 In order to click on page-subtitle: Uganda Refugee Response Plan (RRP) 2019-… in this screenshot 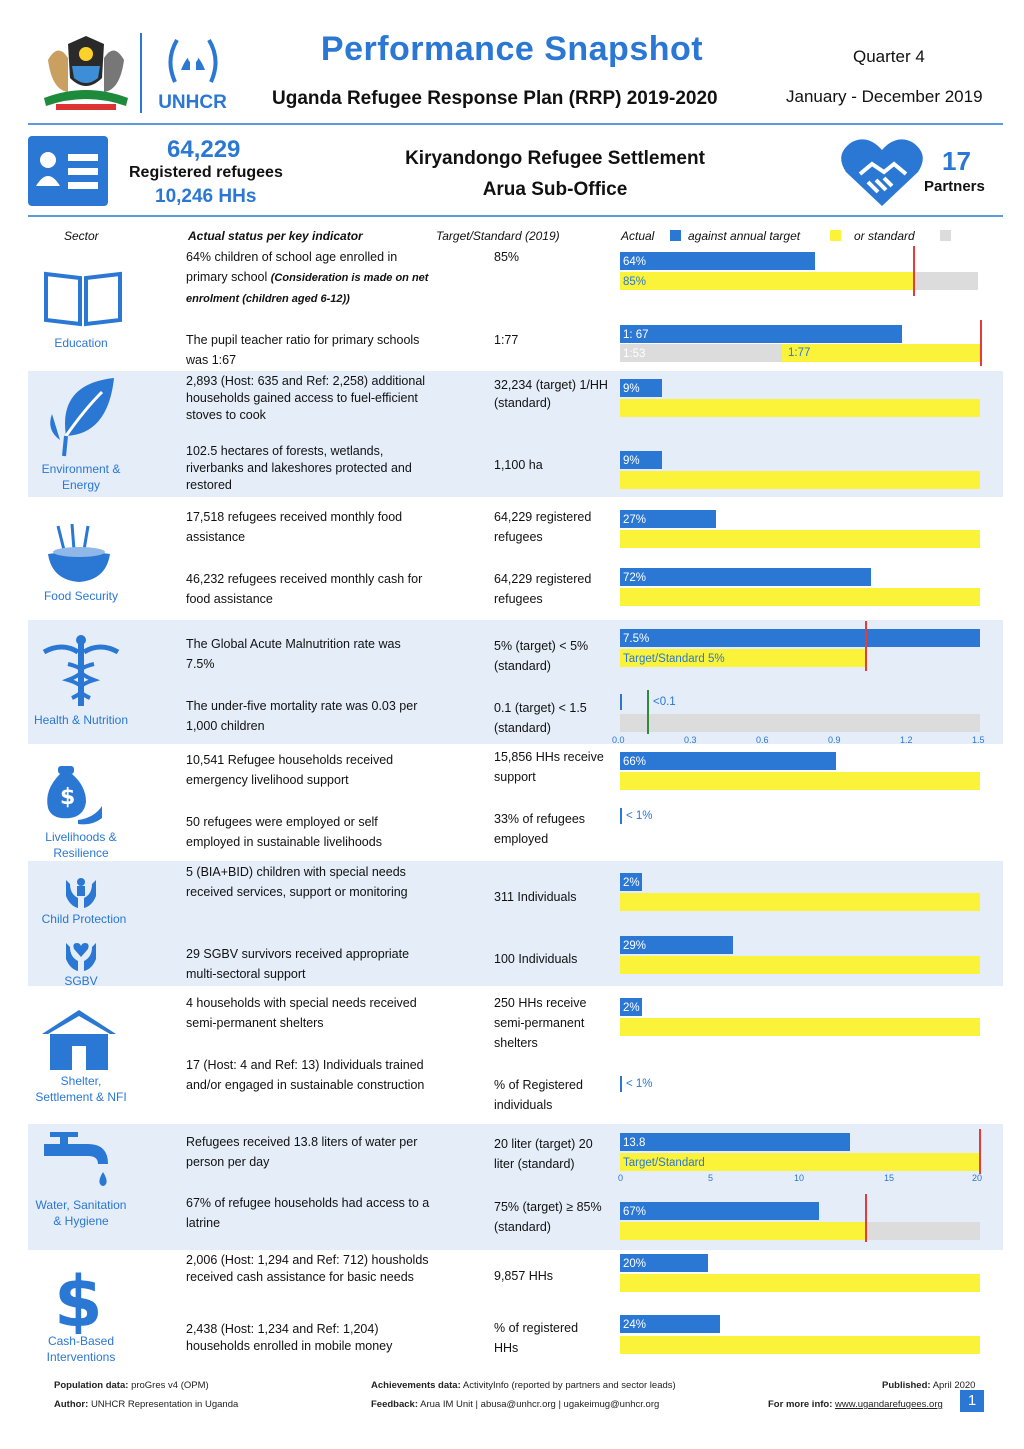, I will do `click(495, 98)`.